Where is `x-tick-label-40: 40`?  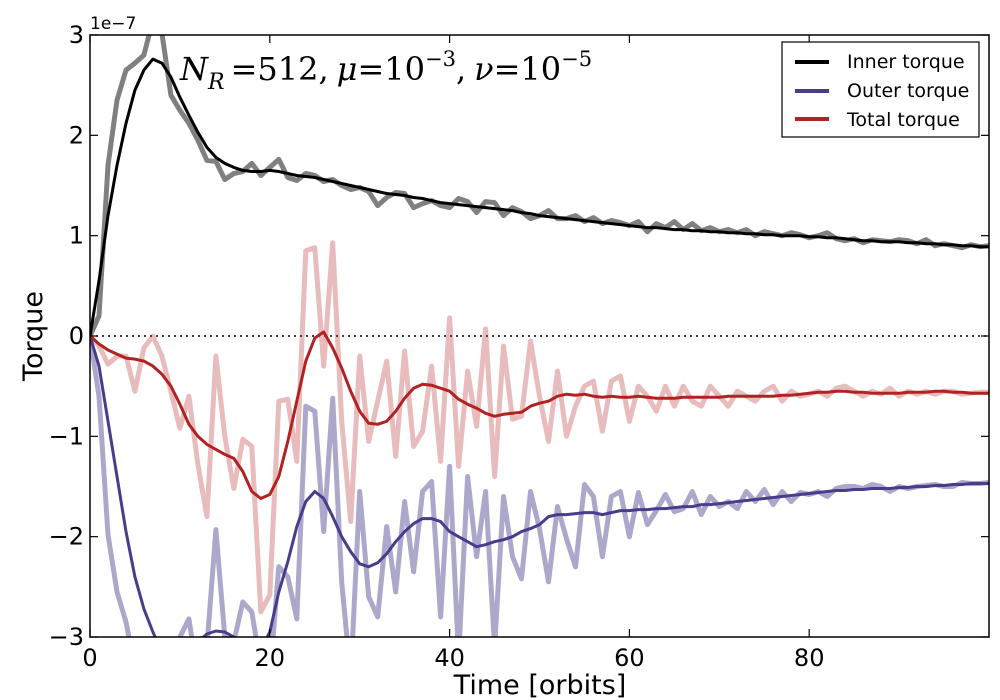 x-tick-label-40: 40 is located at coordinates (449, 658).